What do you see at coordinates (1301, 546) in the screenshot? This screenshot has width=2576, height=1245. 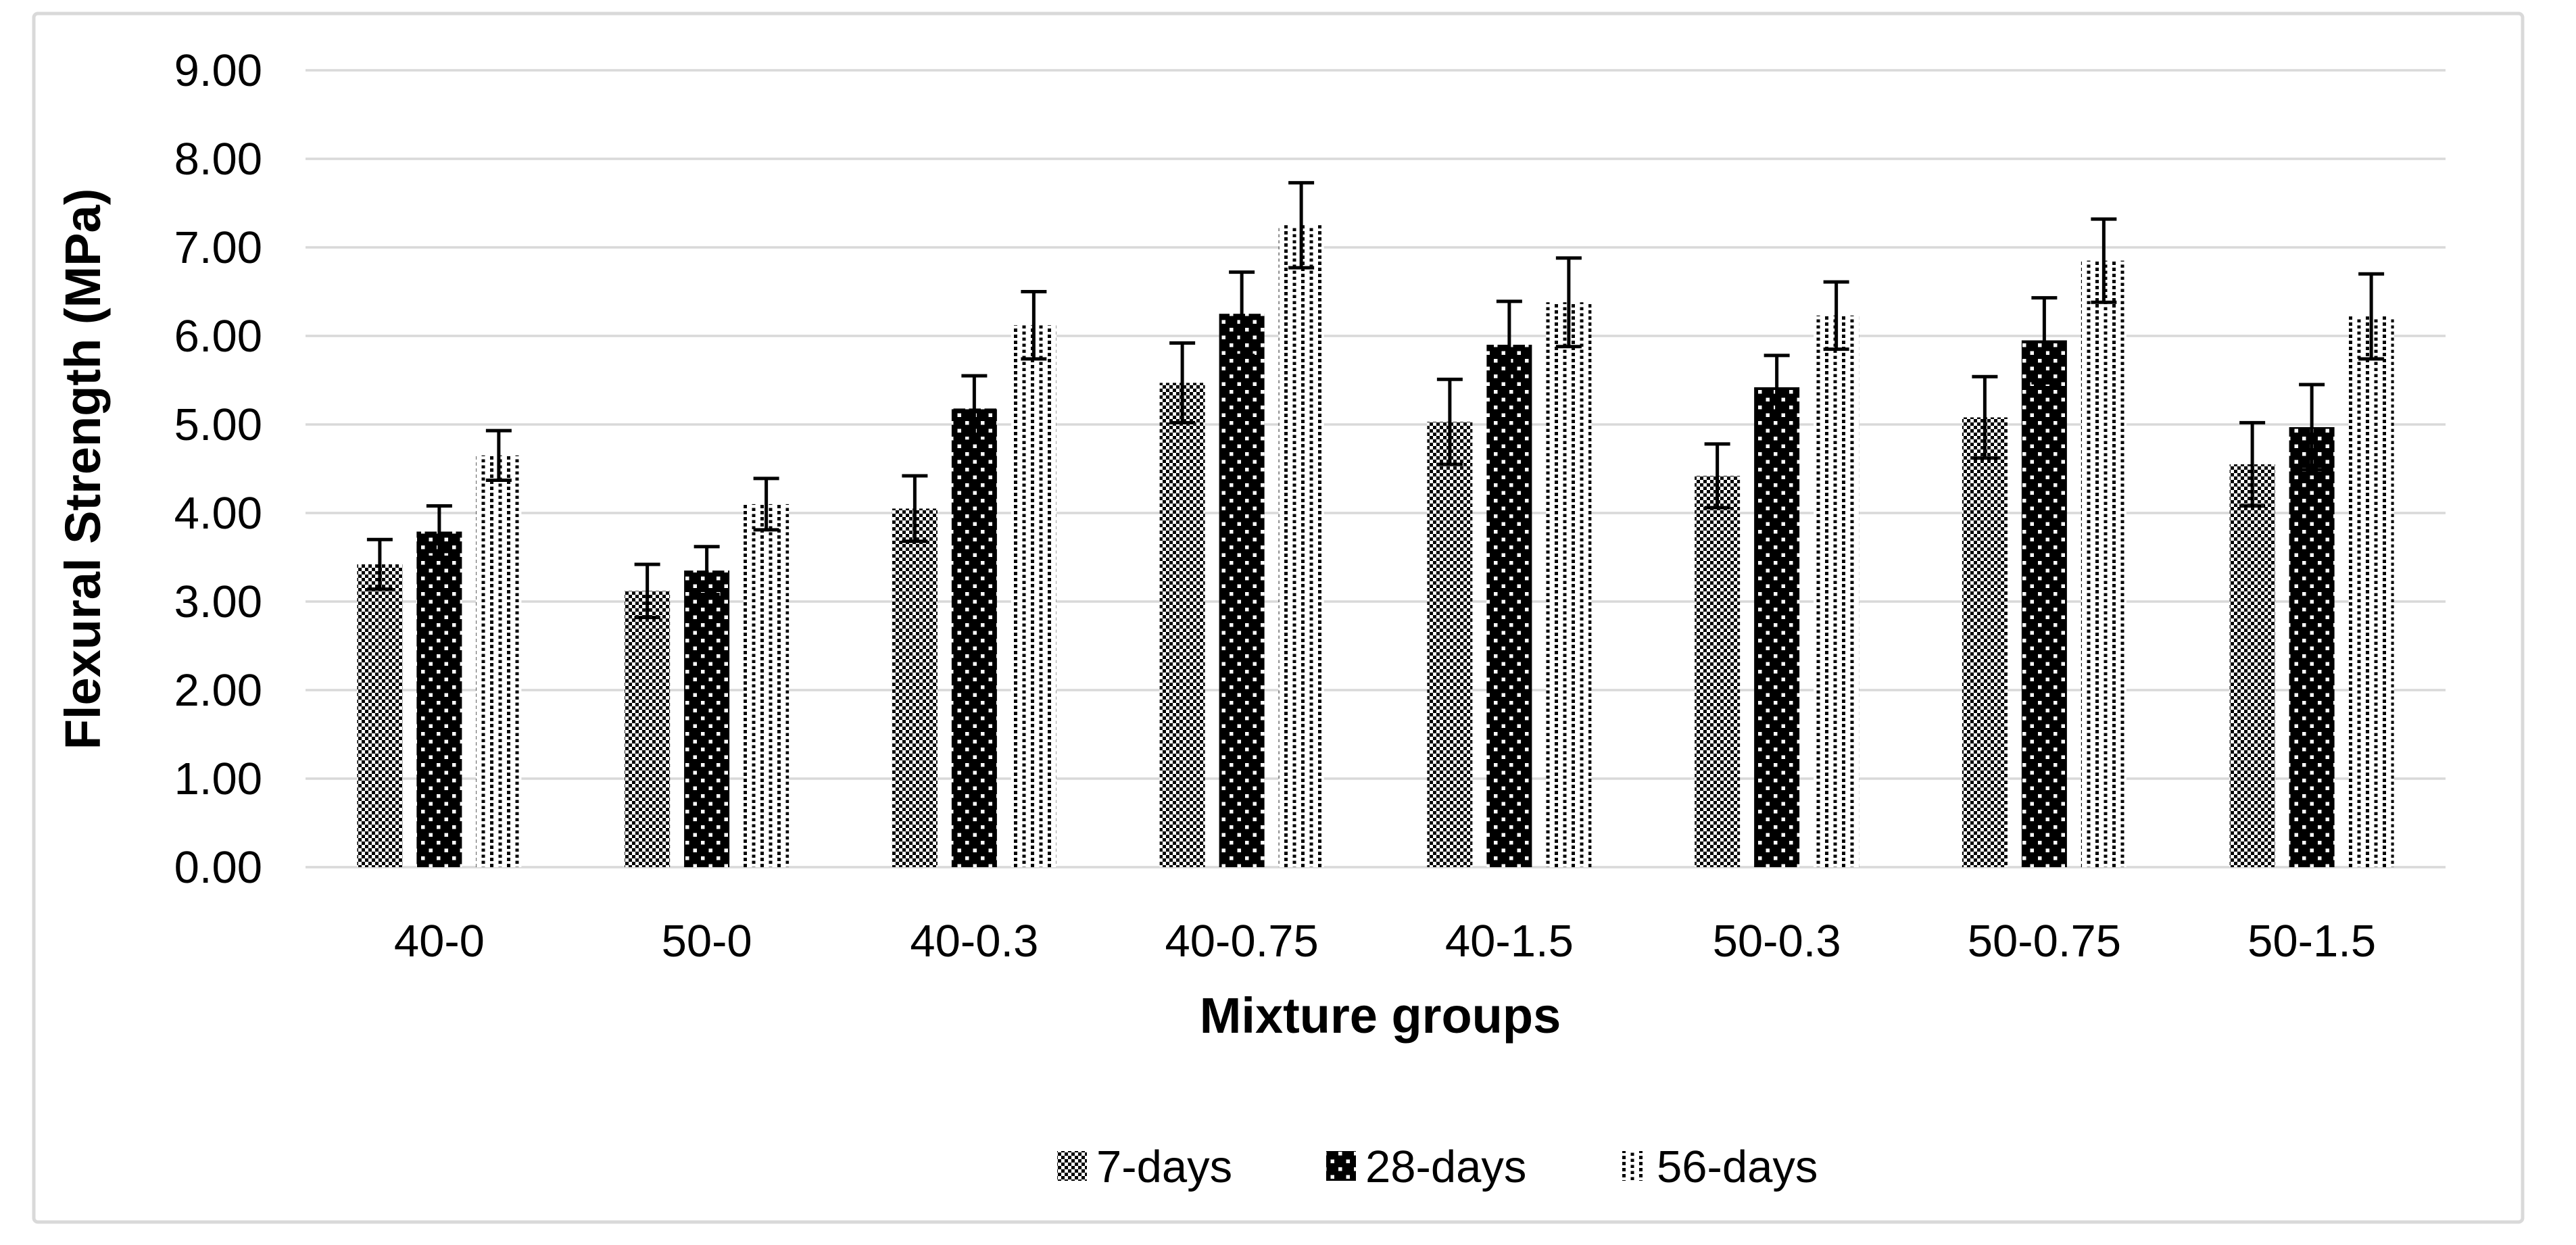 I see `bar-56-days-40-0.75` at bounding box center [1301, 546].